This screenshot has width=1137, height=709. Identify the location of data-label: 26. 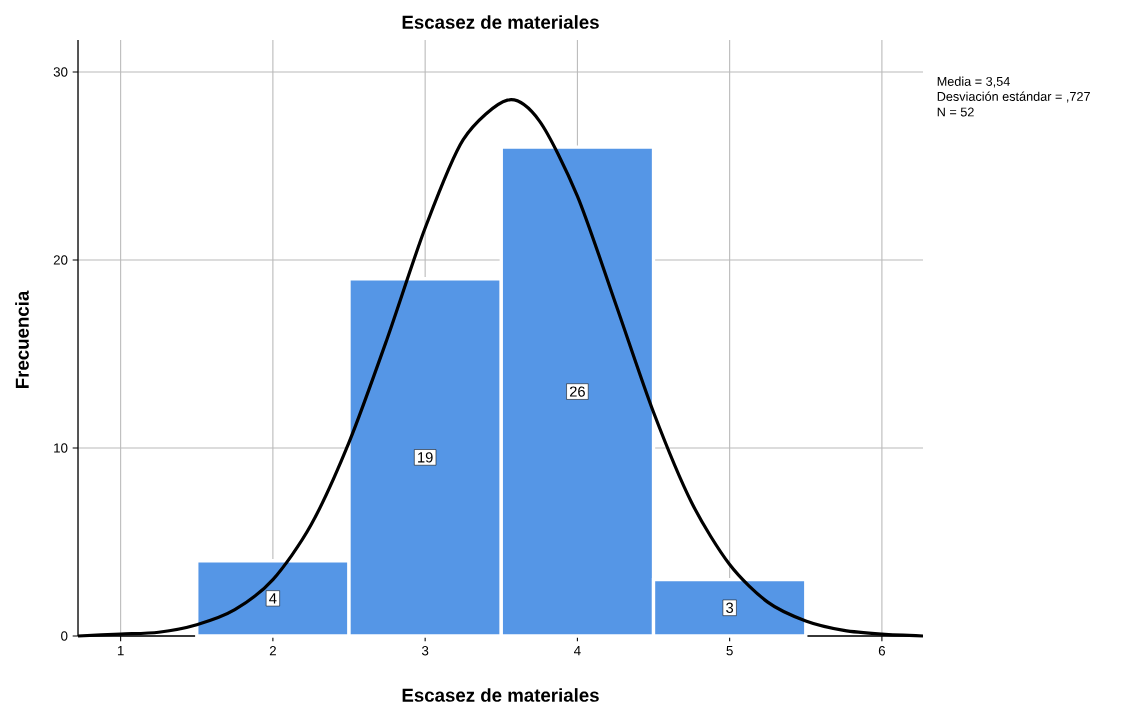
(577, 391).